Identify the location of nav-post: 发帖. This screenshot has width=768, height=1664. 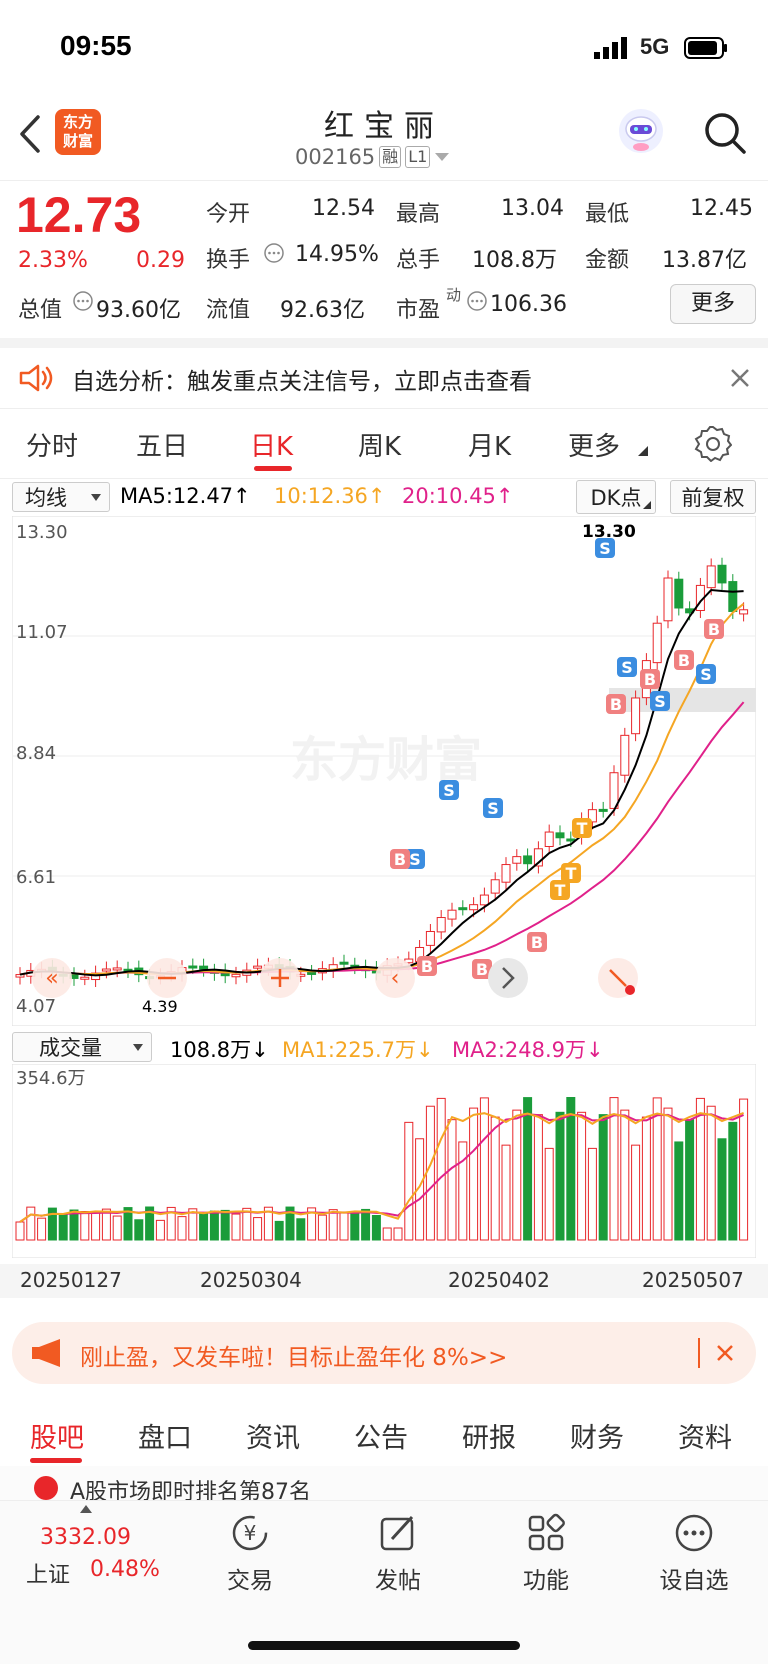
(398, 1553).